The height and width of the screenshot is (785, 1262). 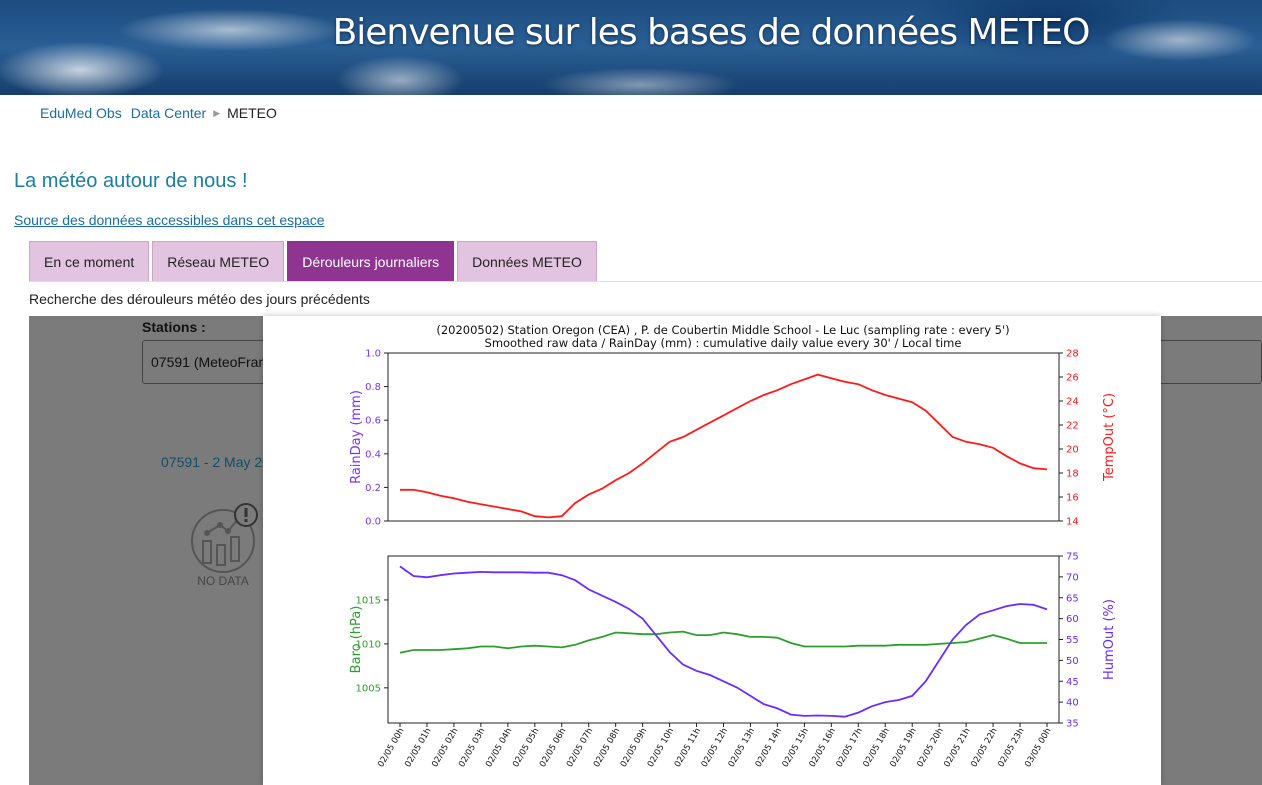 What do you see at coordinates (212, 462) in the screenshot?
I see `station-date-link: 07591 - 2 May 2020` at bounding box center [212, 462].